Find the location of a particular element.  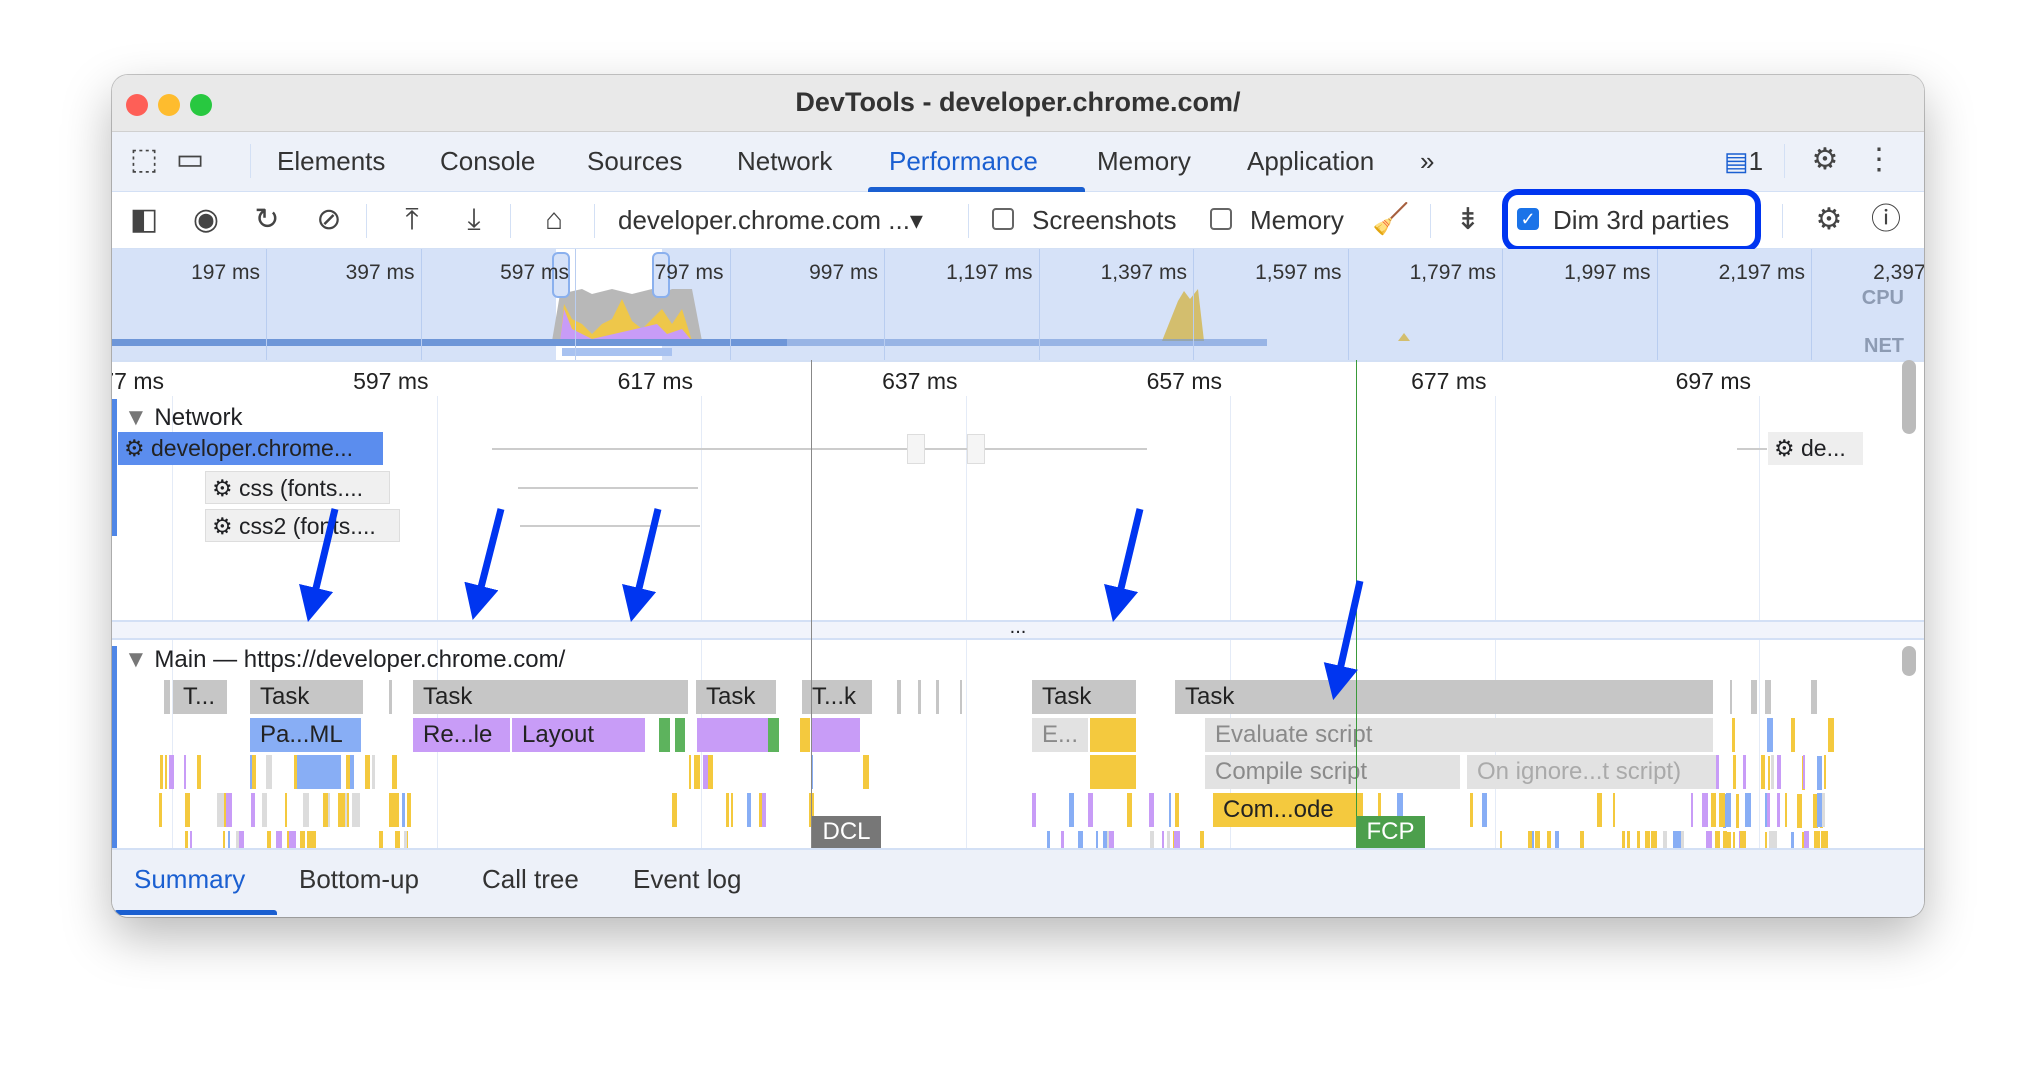

tab-memory: Memory is located at coordinates (1144, 161).